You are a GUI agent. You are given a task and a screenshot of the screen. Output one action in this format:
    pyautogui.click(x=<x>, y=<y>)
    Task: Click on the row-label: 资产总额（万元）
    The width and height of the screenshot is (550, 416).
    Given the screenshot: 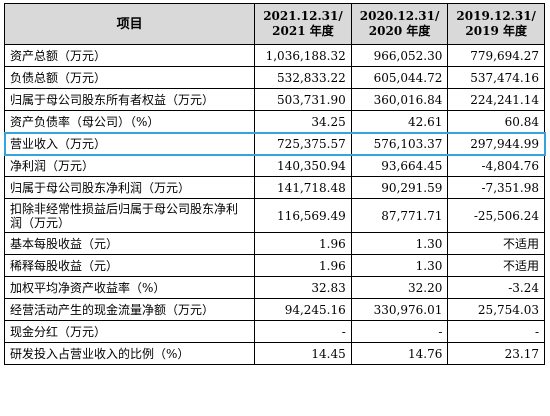 What is the action you would take?
    pyautogui.click(x=129, y=55)
    